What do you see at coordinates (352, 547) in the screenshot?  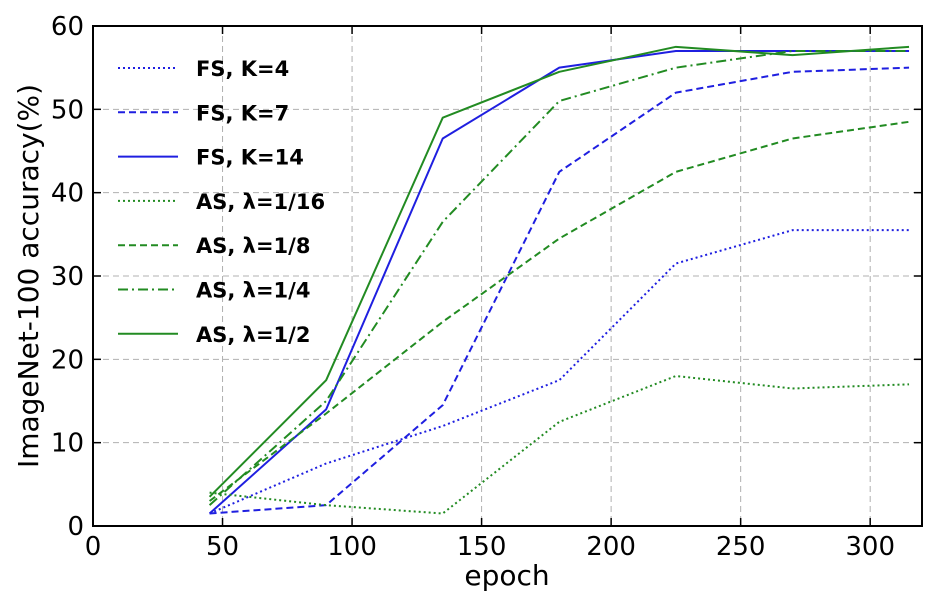 I see `x-tick-label-100: 100` at bounding box center [352, 547].